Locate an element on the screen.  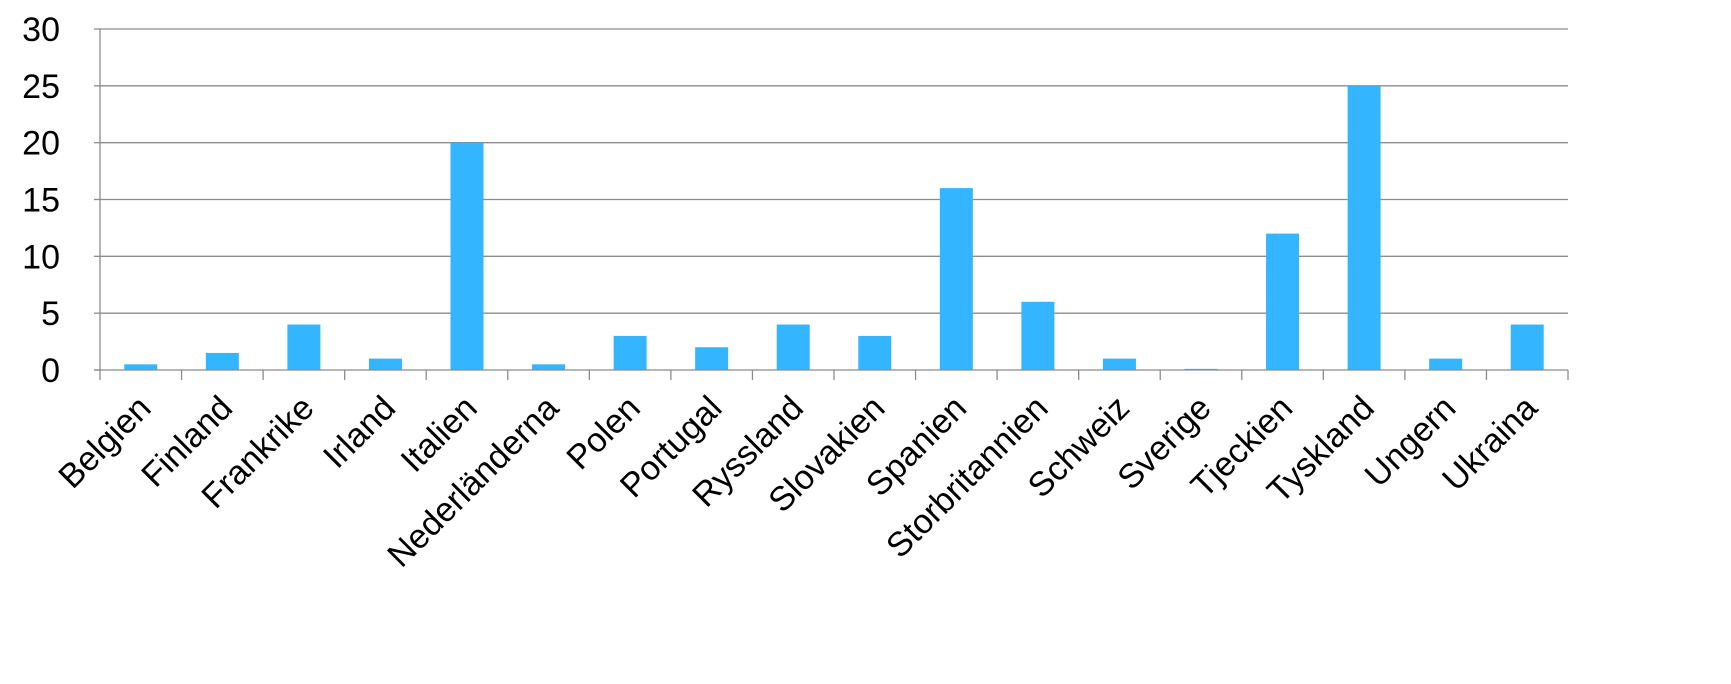
y-tick-label: 20 is located at coordinates (41, 144).